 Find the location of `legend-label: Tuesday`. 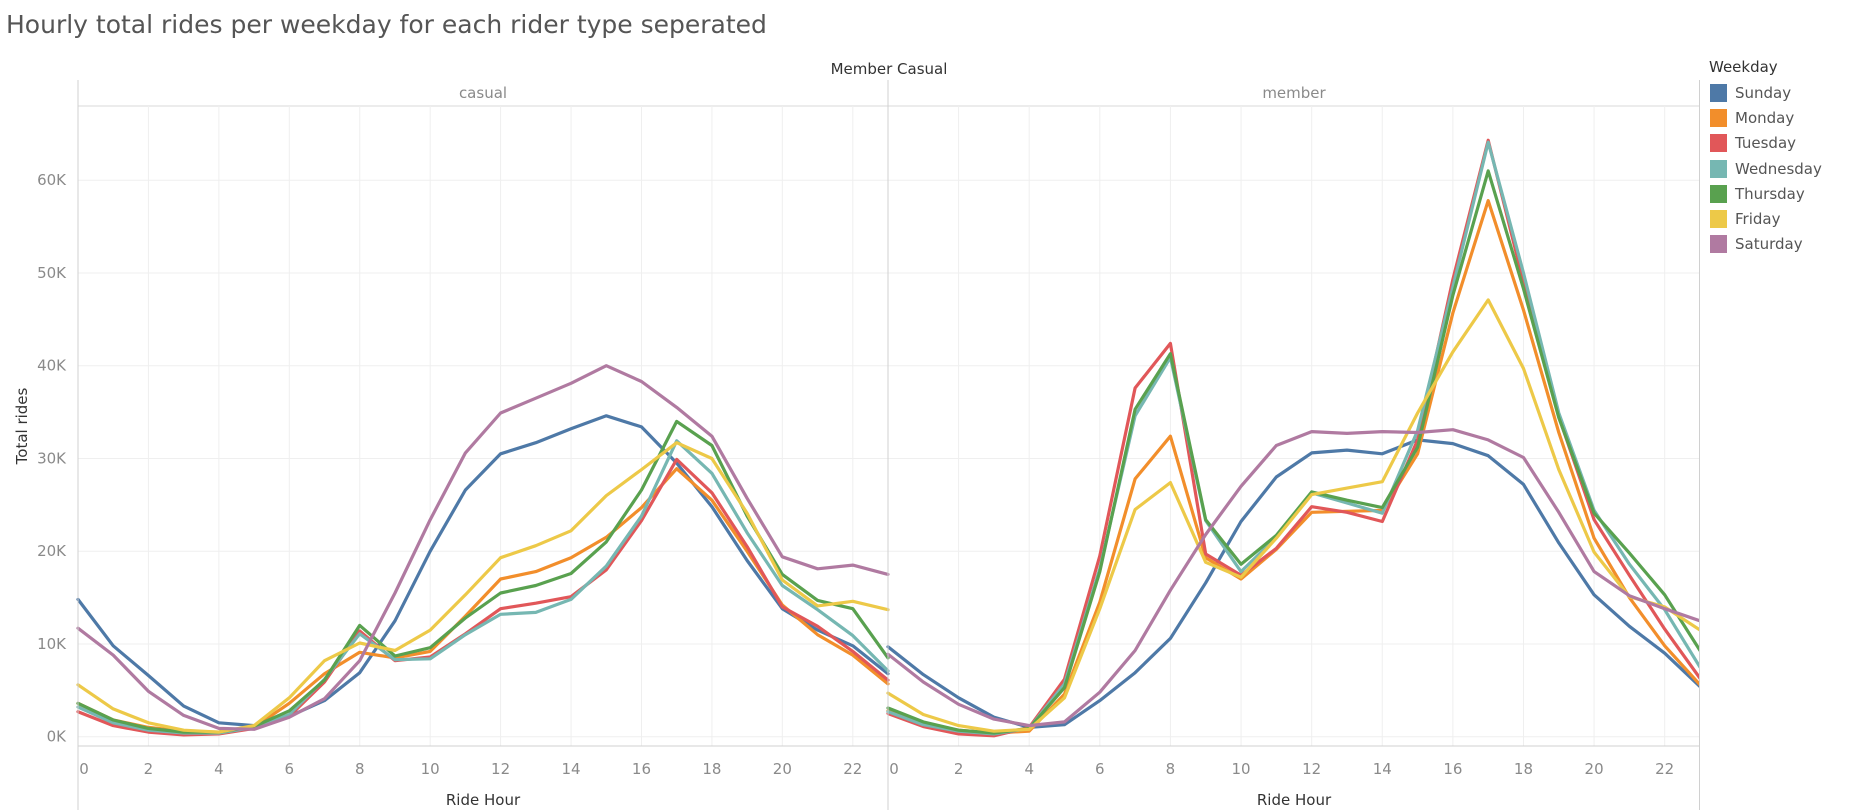

legend-label: Tuesday is located at coordinates (1766, 143).